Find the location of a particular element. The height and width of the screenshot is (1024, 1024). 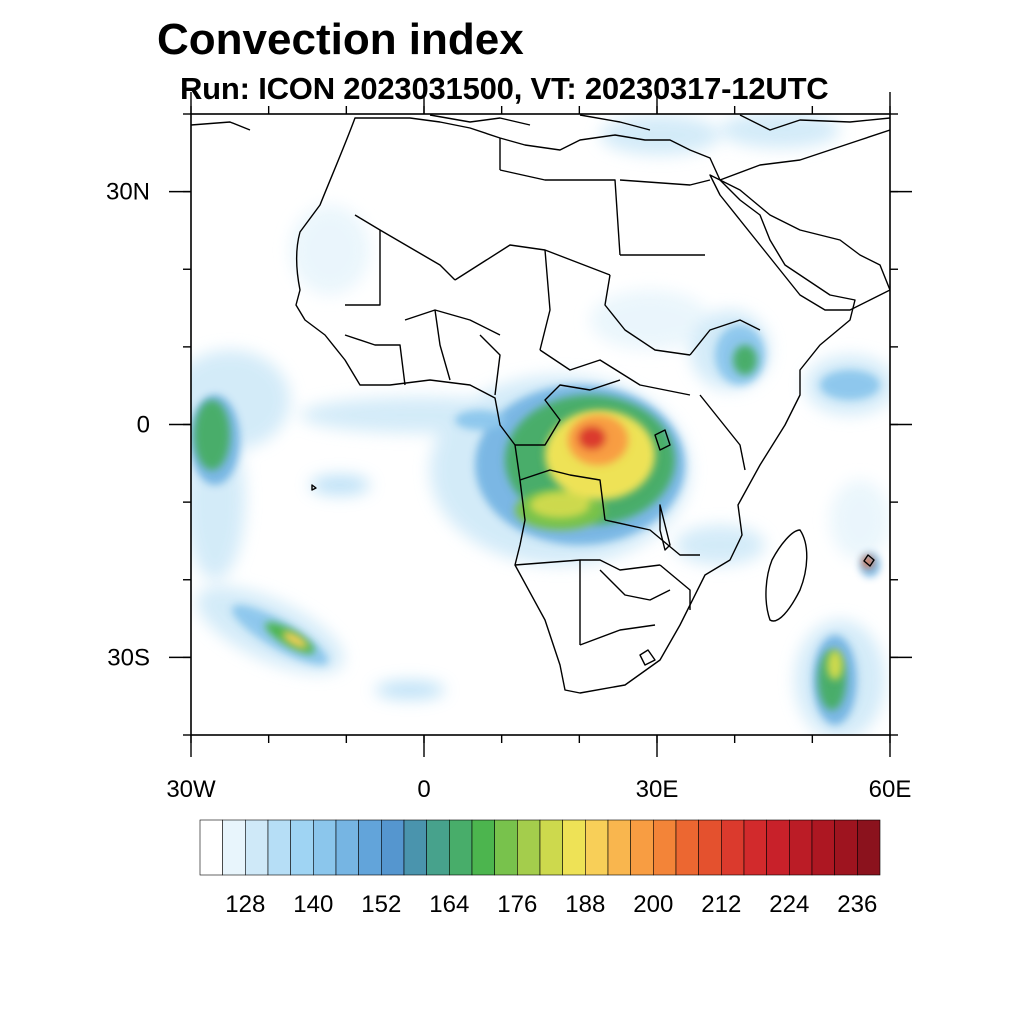

lon-tick-label: 30E is located at coordinates (657, 789).